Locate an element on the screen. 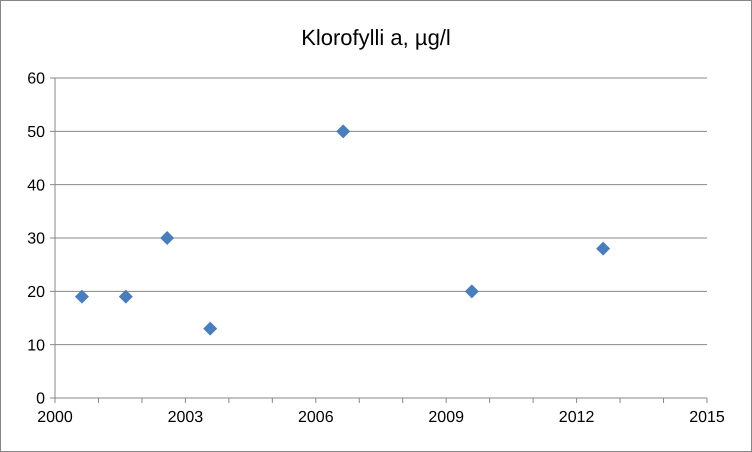 This screenshot has height=452, width=752. chart-title: Klorofylli a, µg/l is located at coordinates (376, 37).